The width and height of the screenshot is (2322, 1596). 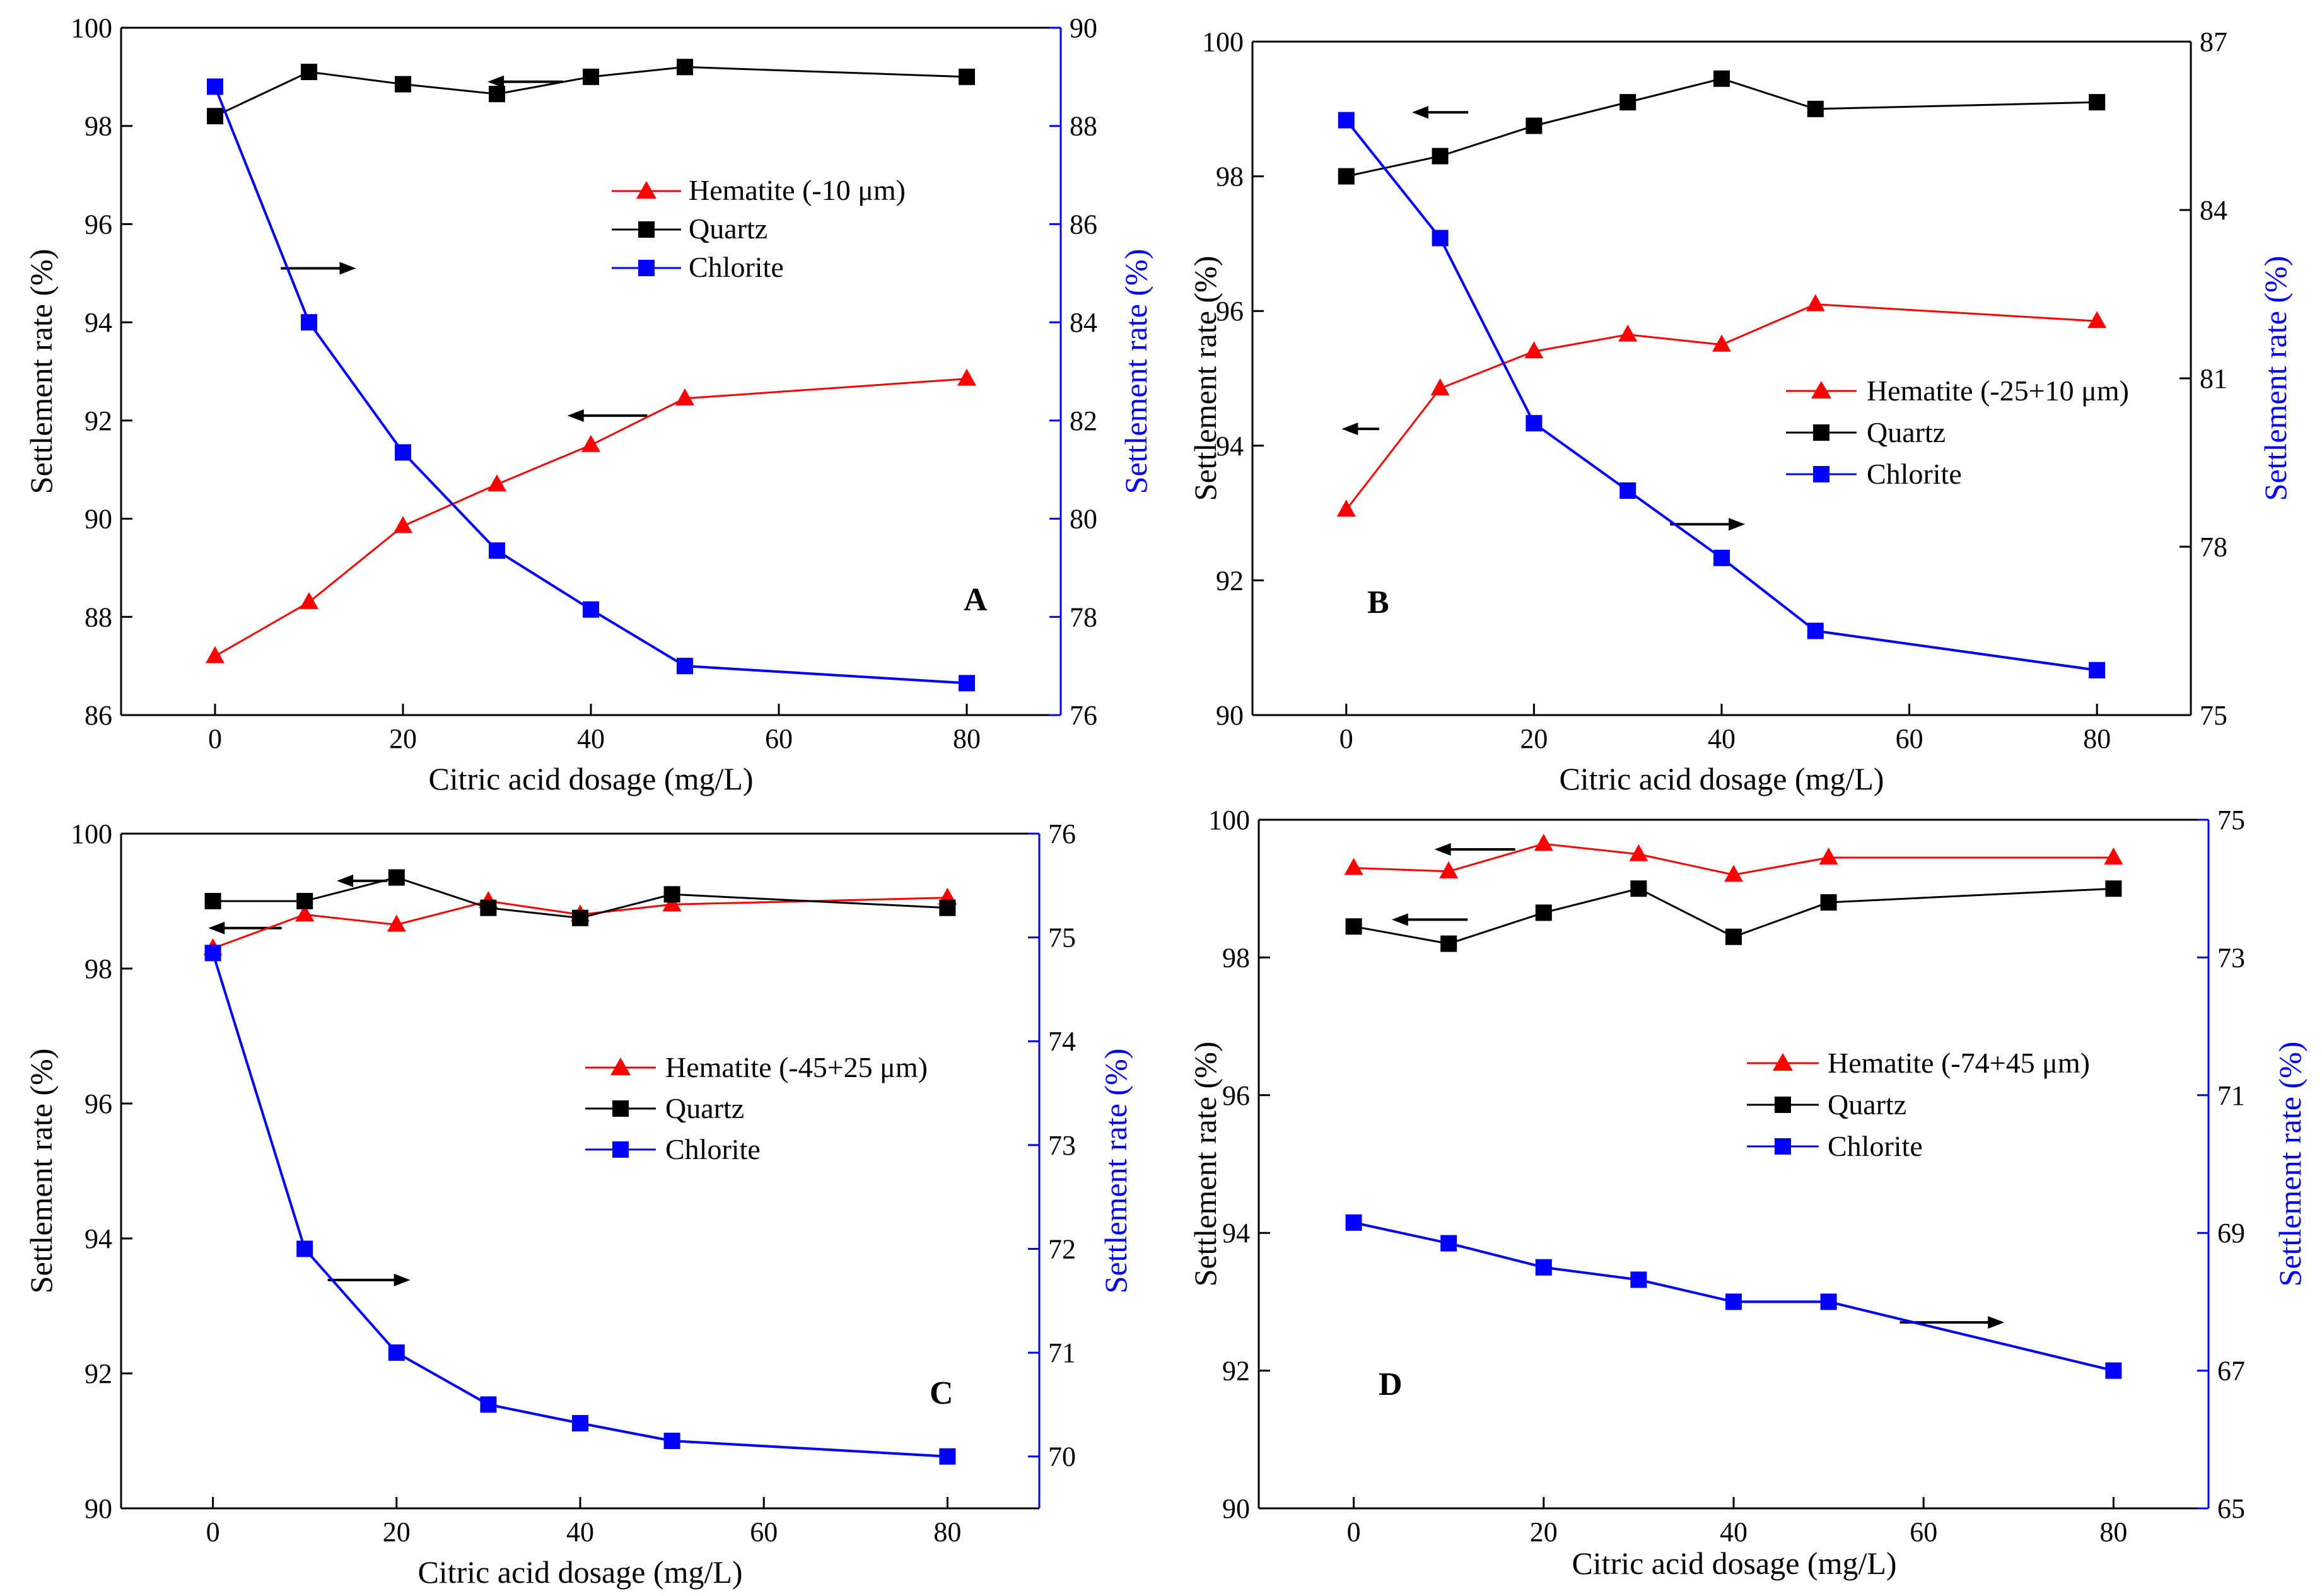 I want to click on panel-d-y2-tick-label-71: 71, so click(x=2231, y=1096).